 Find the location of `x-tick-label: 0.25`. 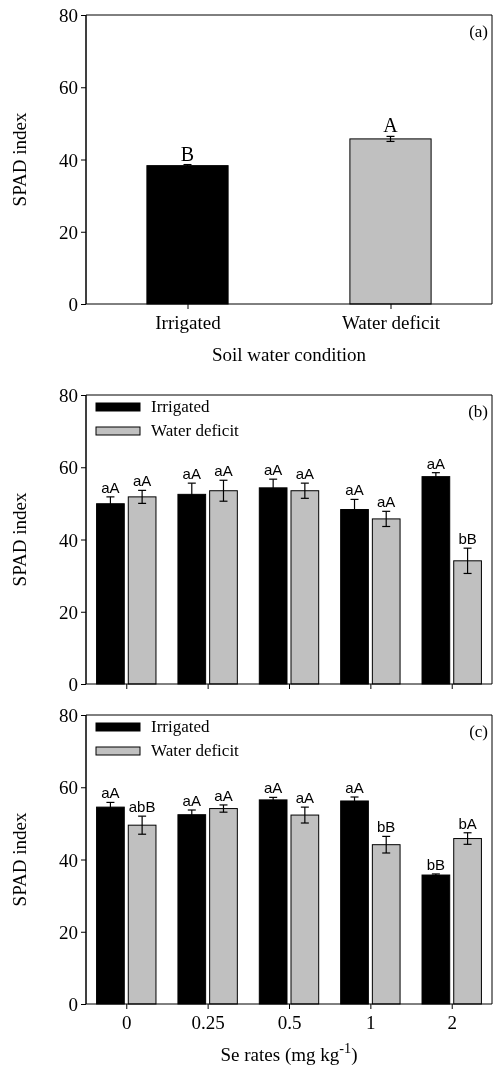

x-tick-label: 0.25 is located at coordinates (208, 1023).